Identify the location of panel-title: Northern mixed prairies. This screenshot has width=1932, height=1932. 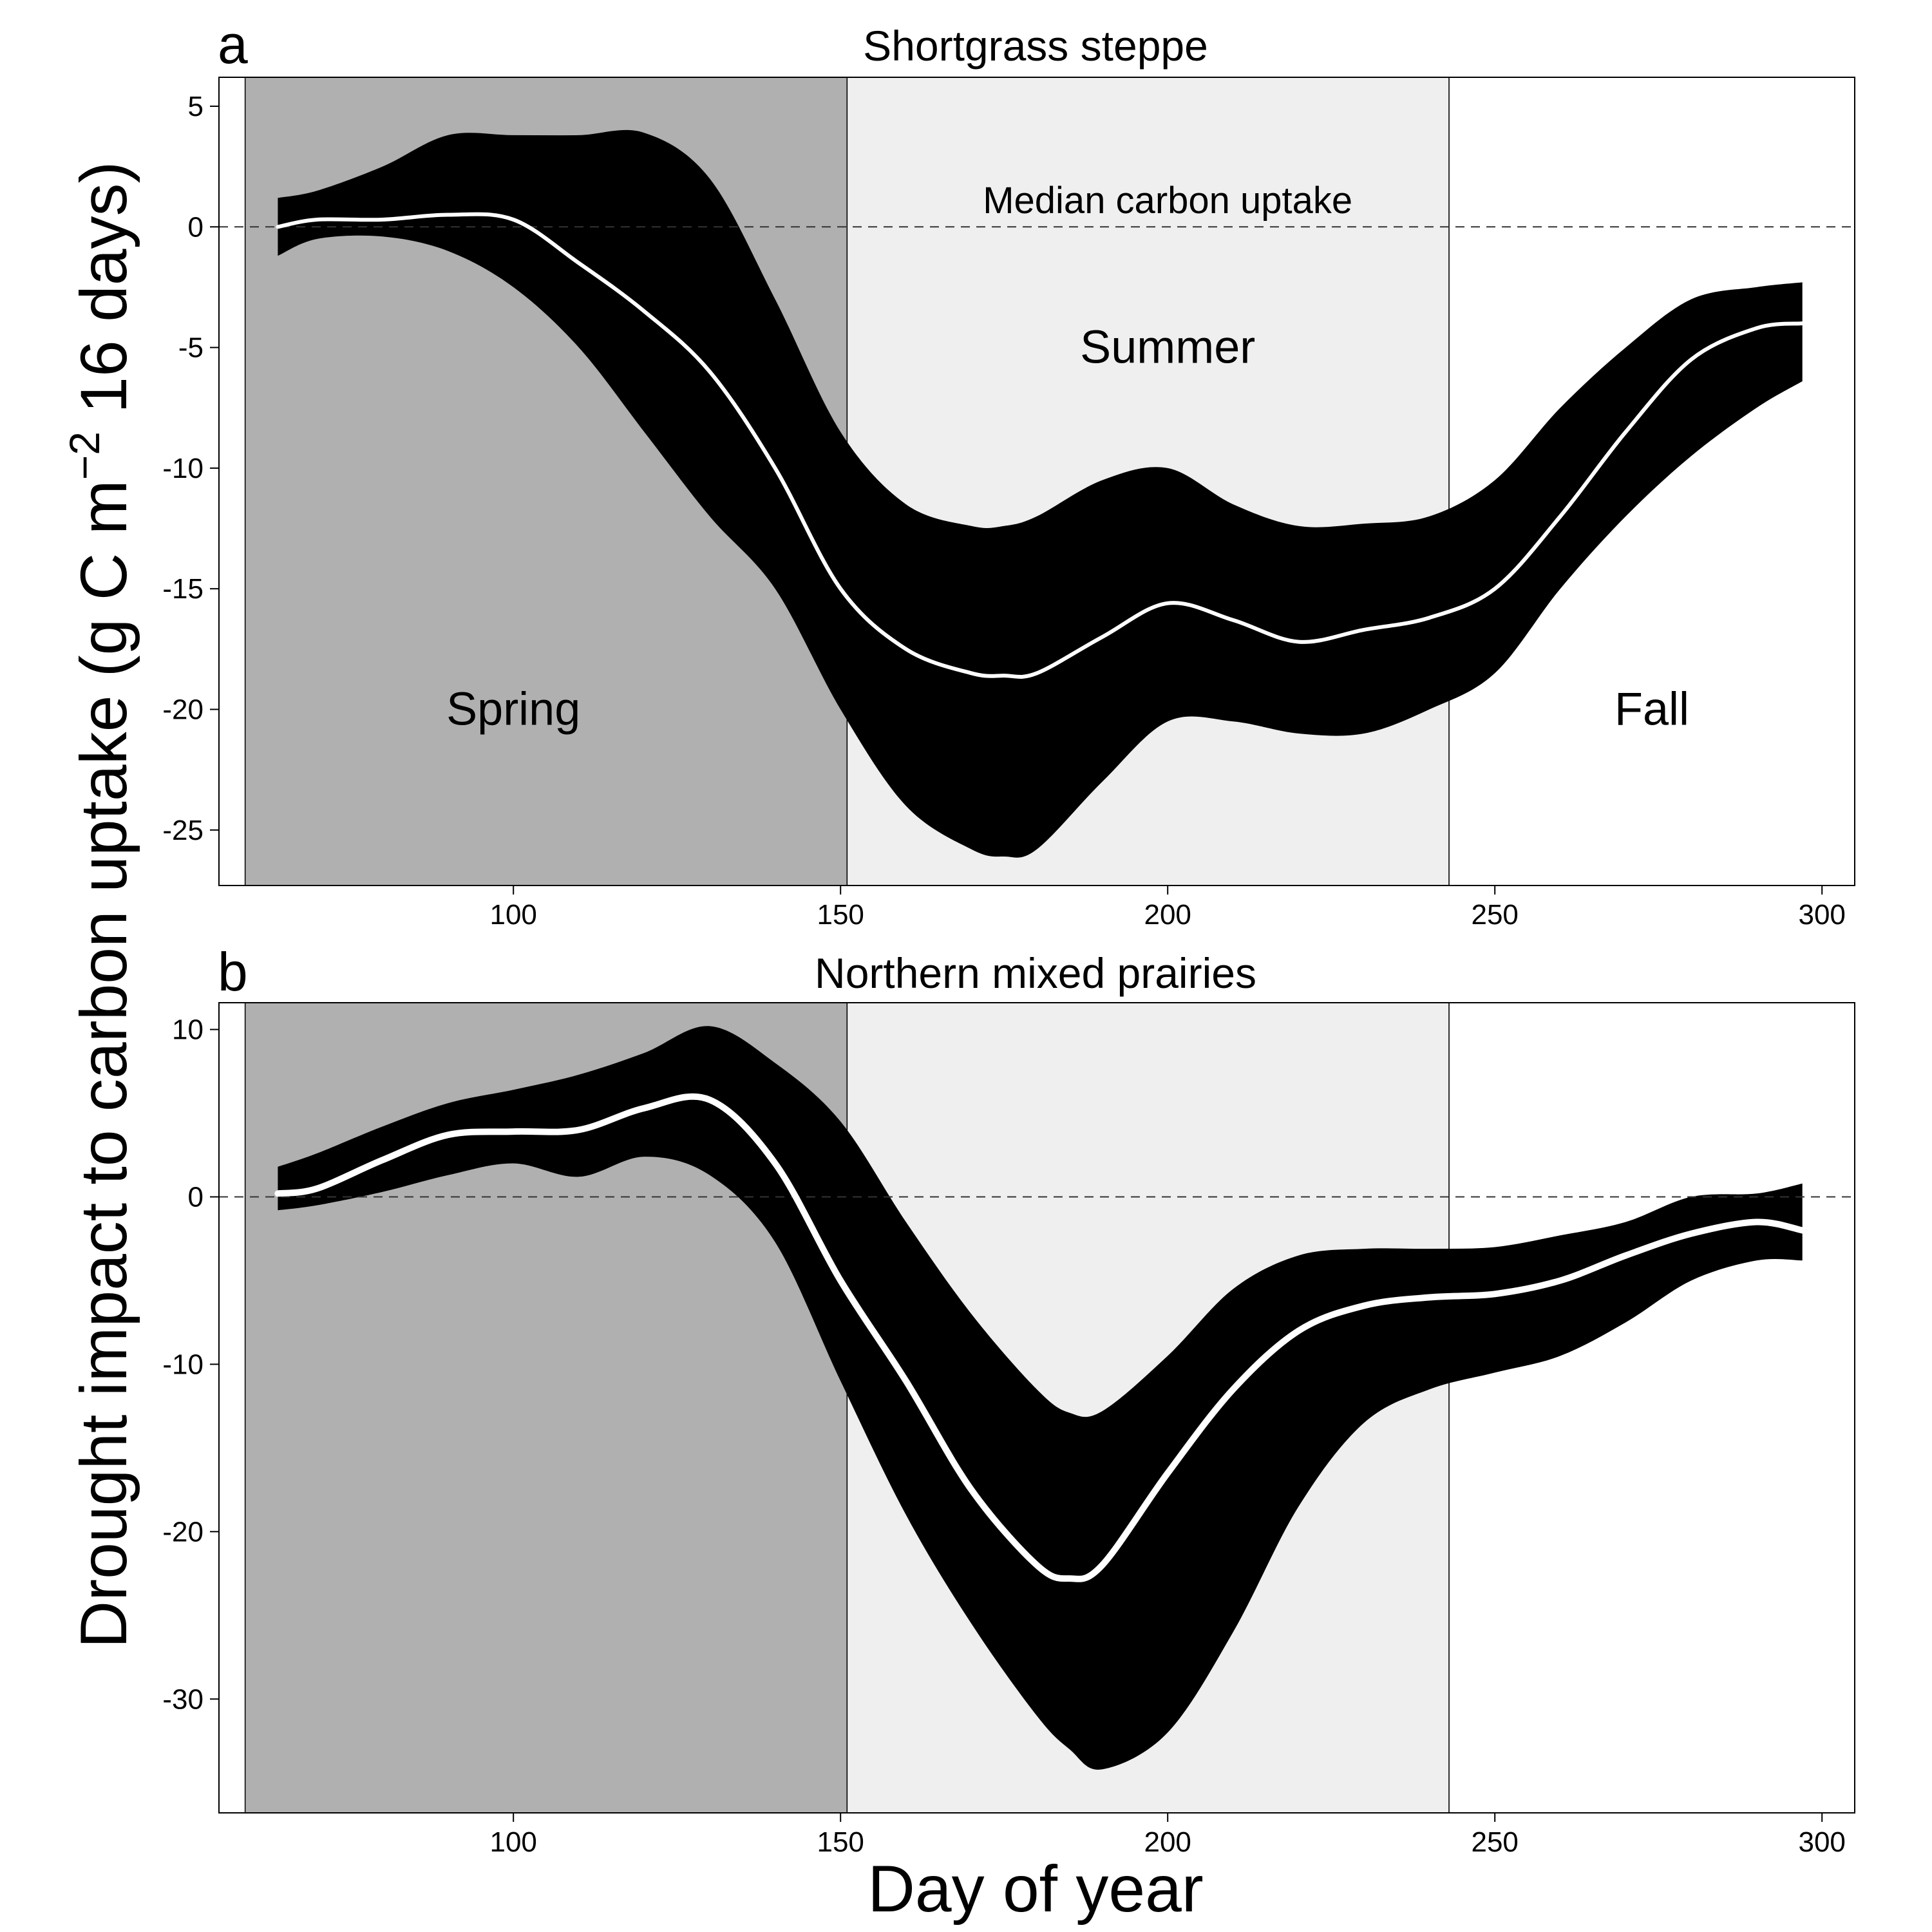
(1035, 973).